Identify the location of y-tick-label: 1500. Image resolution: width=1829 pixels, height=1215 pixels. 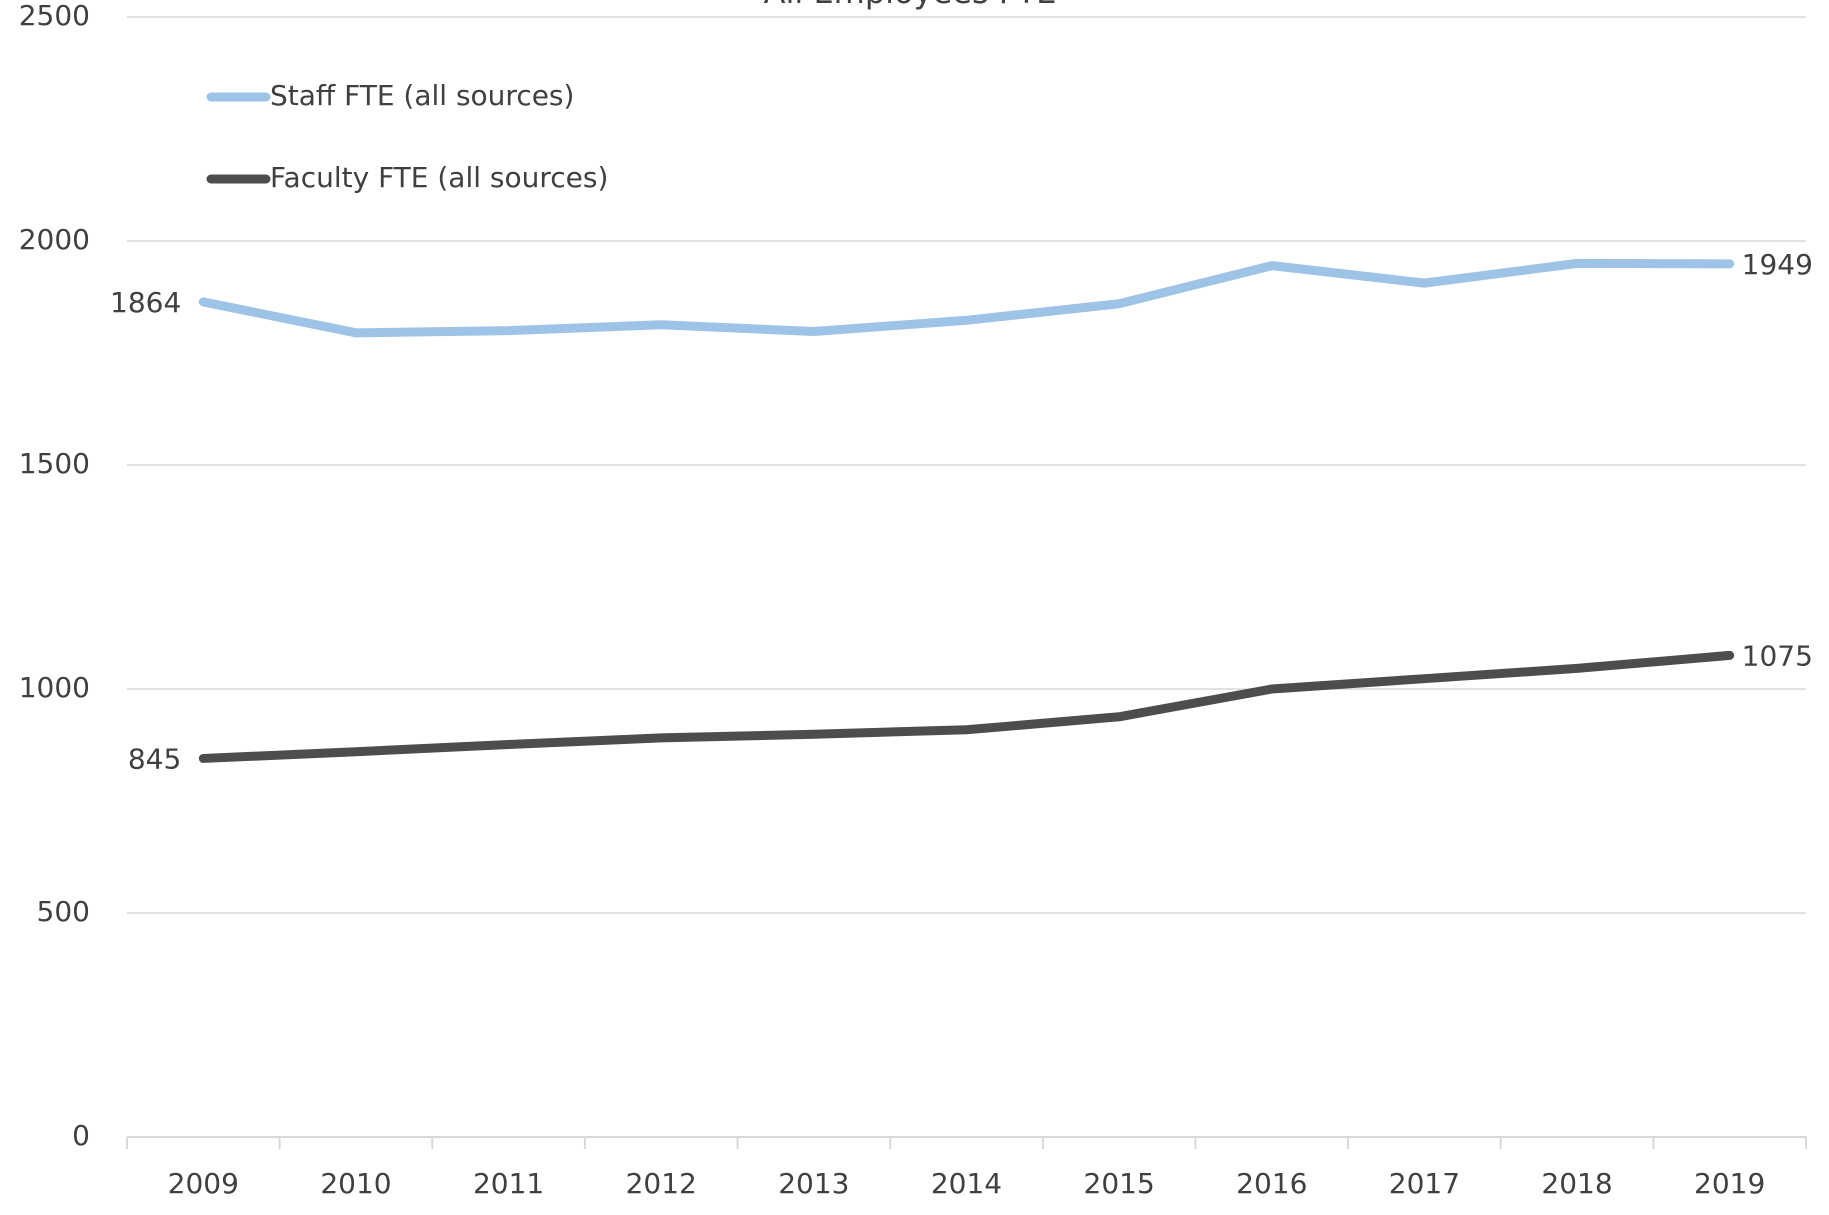
(54, 463).